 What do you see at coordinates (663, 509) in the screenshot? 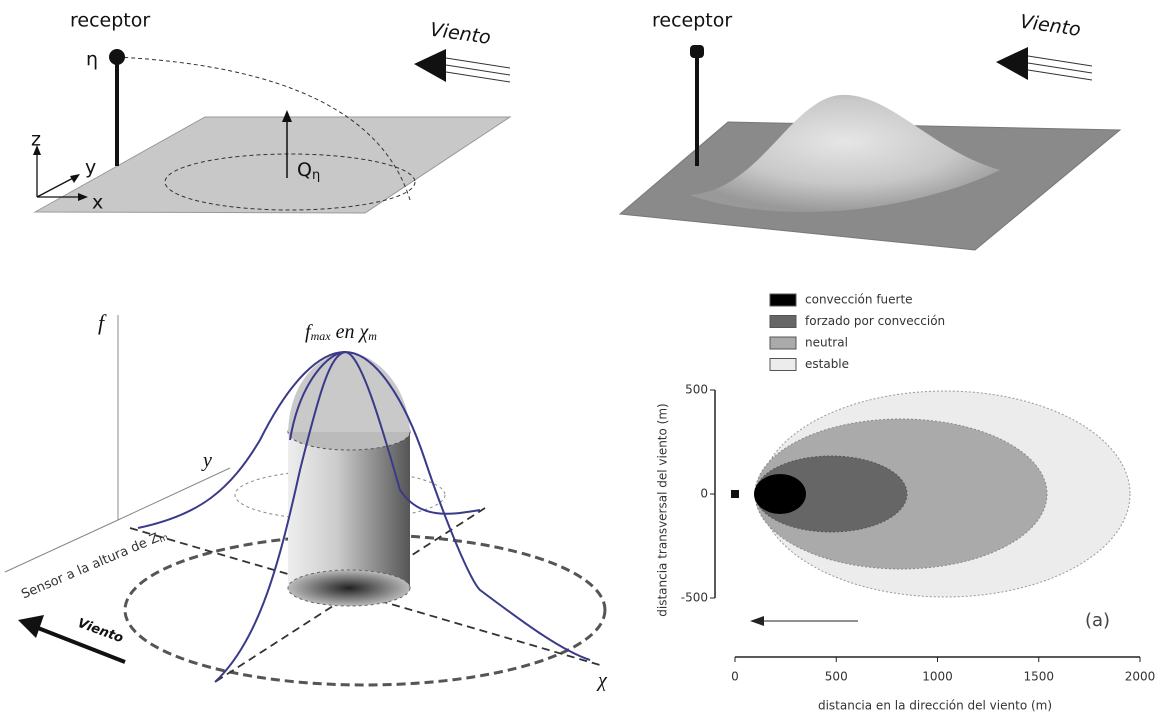
I see `y-axis-title: distancia transversal del viento (m)` at bounding box center [663, 509].